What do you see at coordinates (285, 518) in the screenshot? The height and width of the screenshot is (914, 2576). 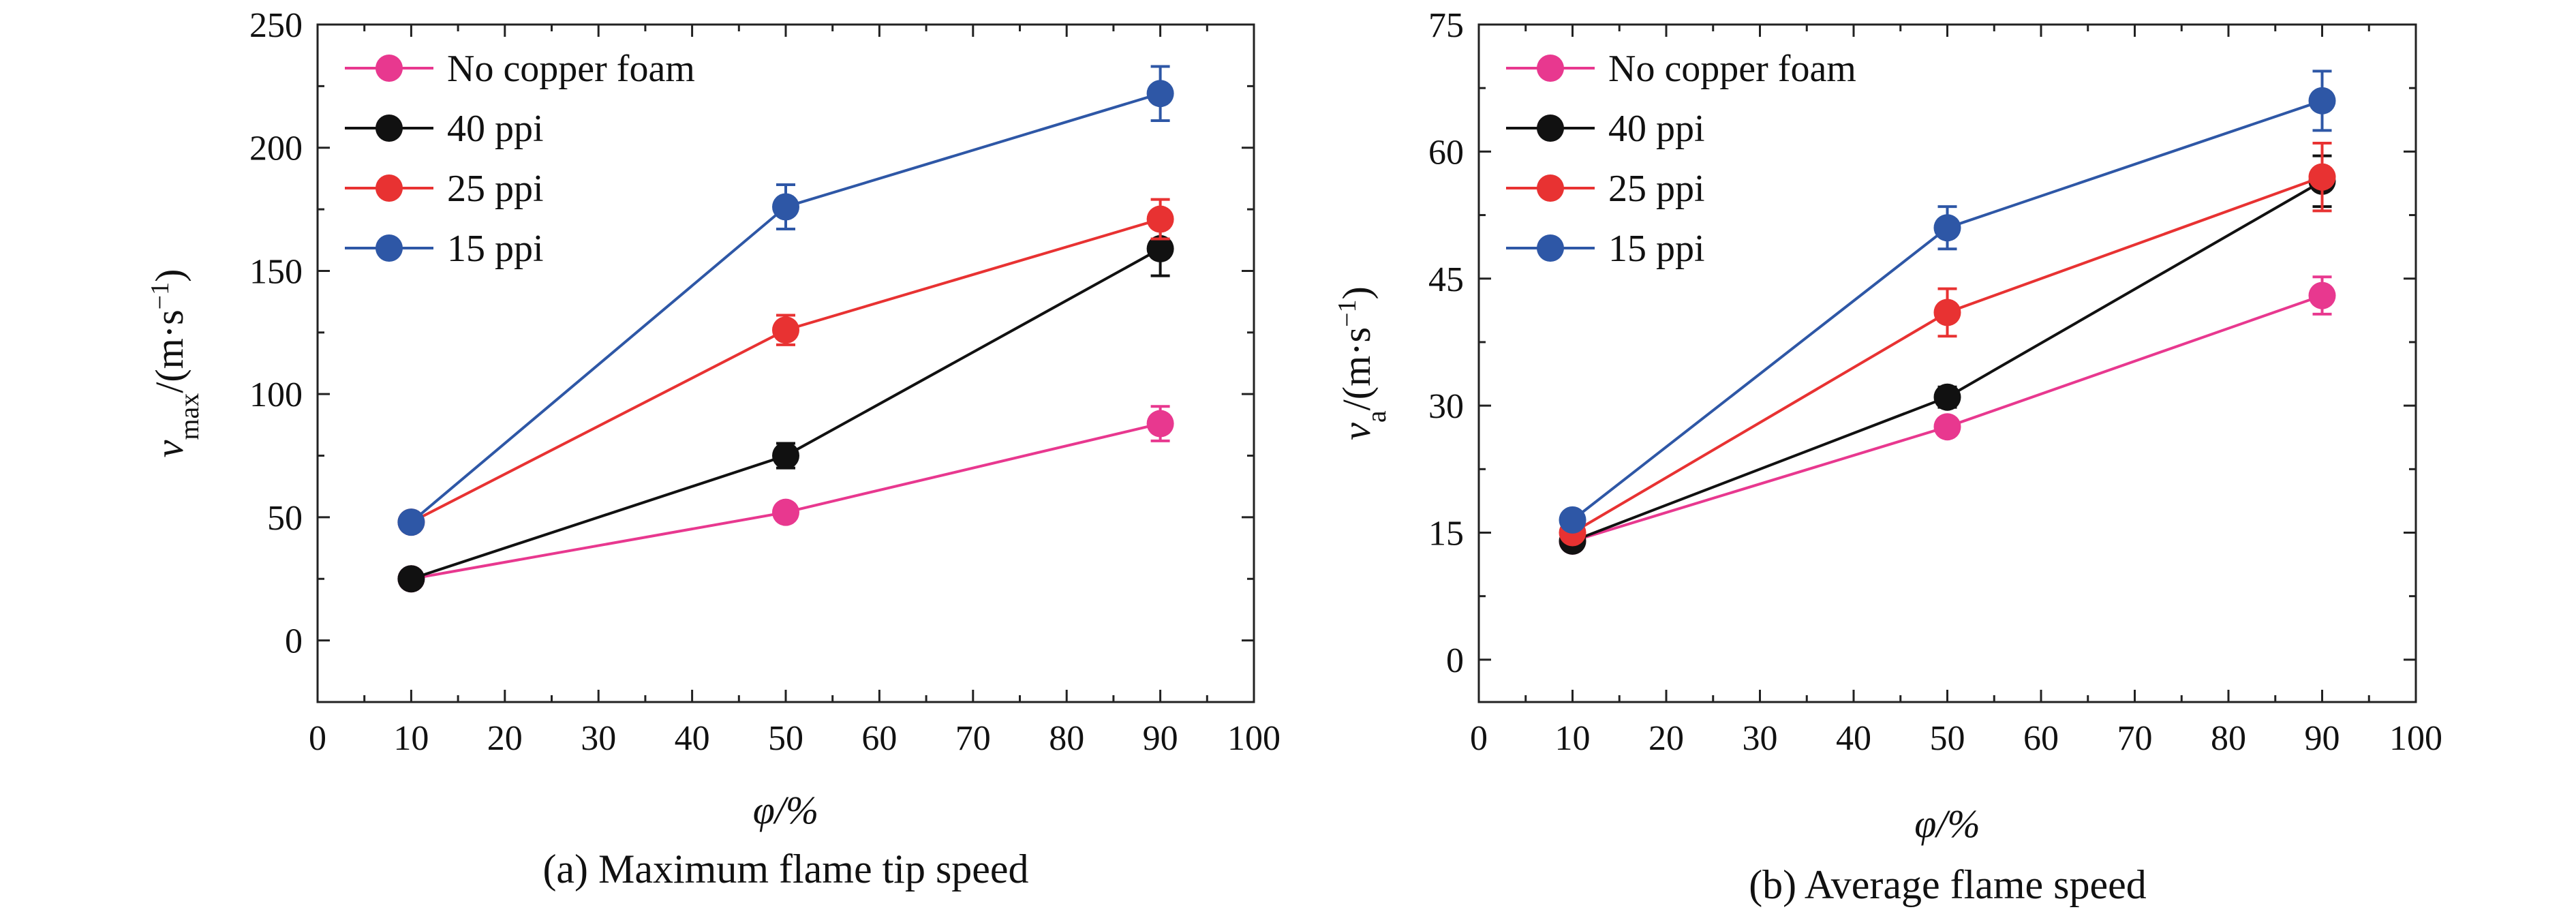 I see `y-tick-label: 50` at bounding box center [285, 518].